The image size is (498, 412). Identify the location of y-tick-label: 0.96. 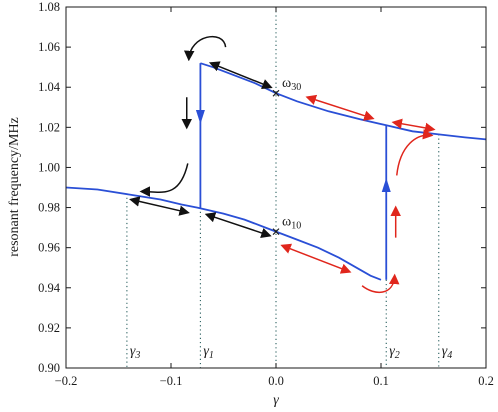
(49, 248).